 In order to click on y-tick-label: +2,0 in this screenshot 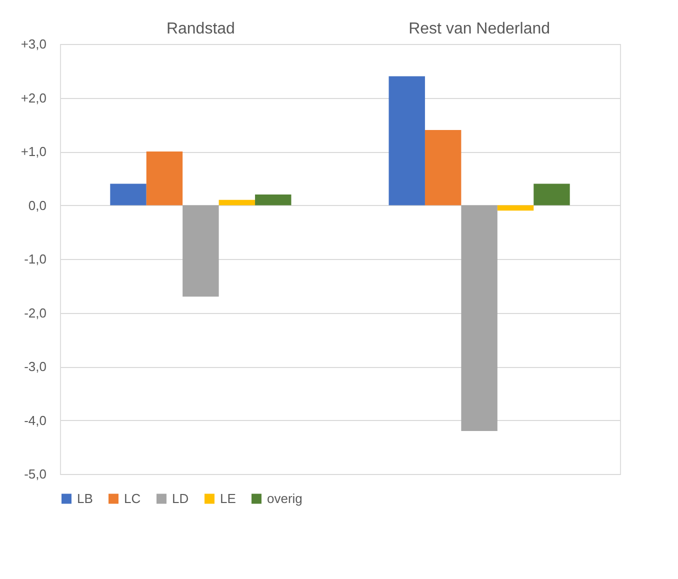, I will do `click(33, 98)`.